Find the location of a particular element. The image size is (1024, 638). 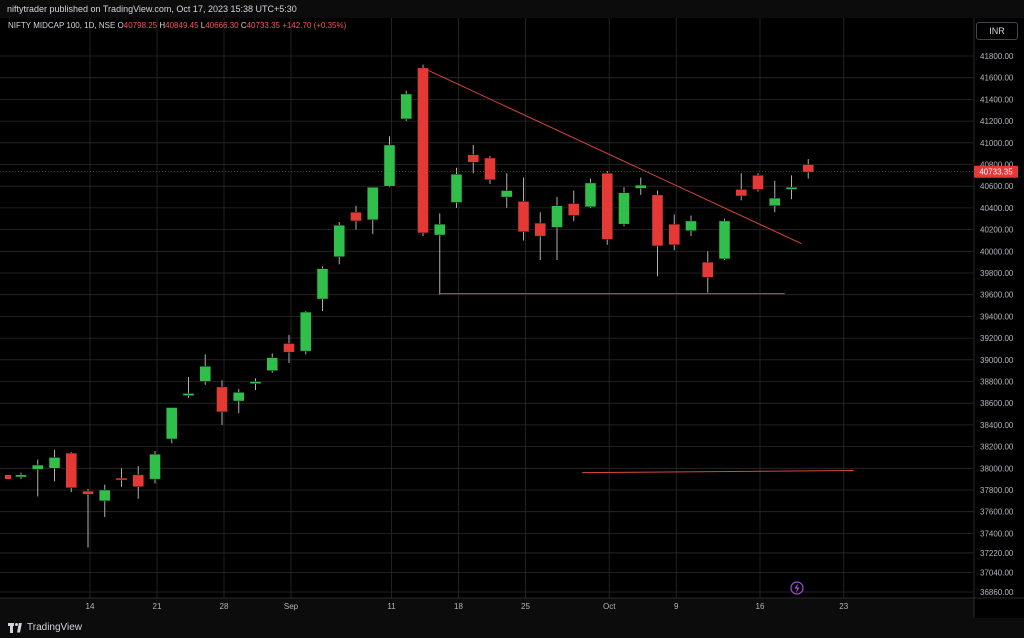

y-tick-label: 37040.00 is located at coordinates (997, 572).